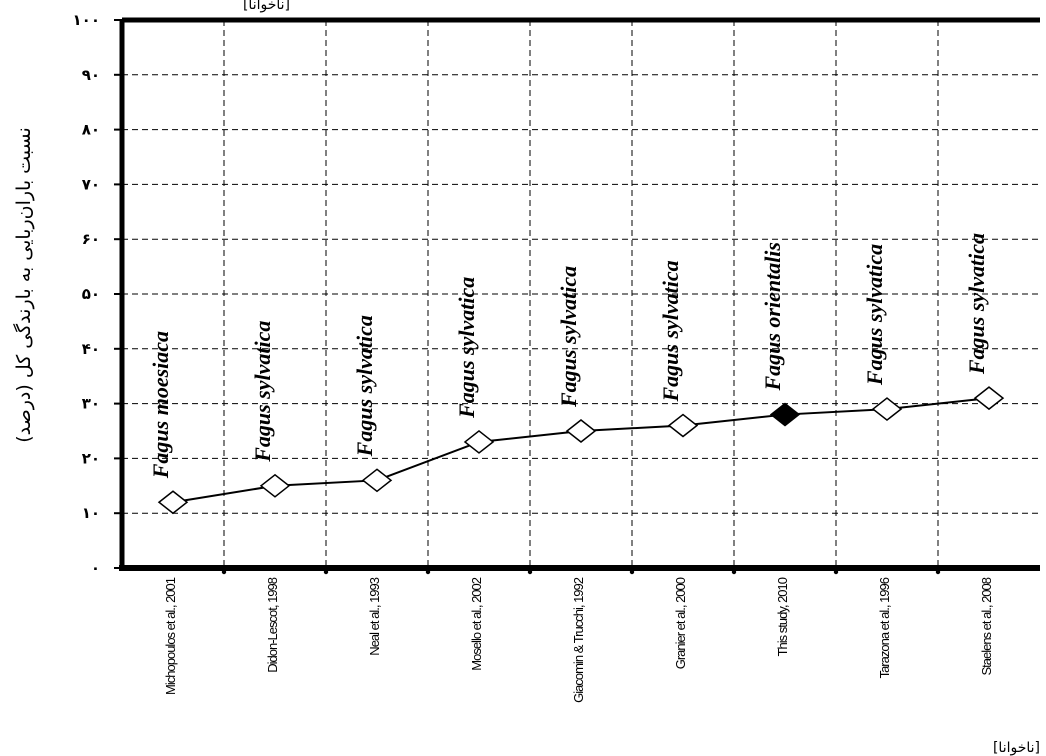 The height and width of the screenshot is (756, 1046). Describe the element at coordinates (884, 627) in the screenshot. I see `x-category-label: Tarazona et al., 1996` at that location.